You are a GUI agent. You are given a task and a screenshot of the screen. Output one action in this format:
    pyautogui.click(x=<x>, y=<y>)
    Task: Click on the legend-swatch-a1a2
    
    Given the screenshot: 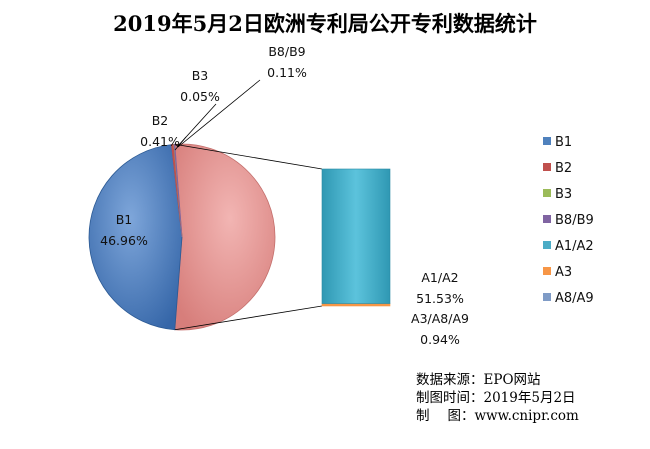 What is the action you would take?
    pyautogui.click(x=547, y=245)
    